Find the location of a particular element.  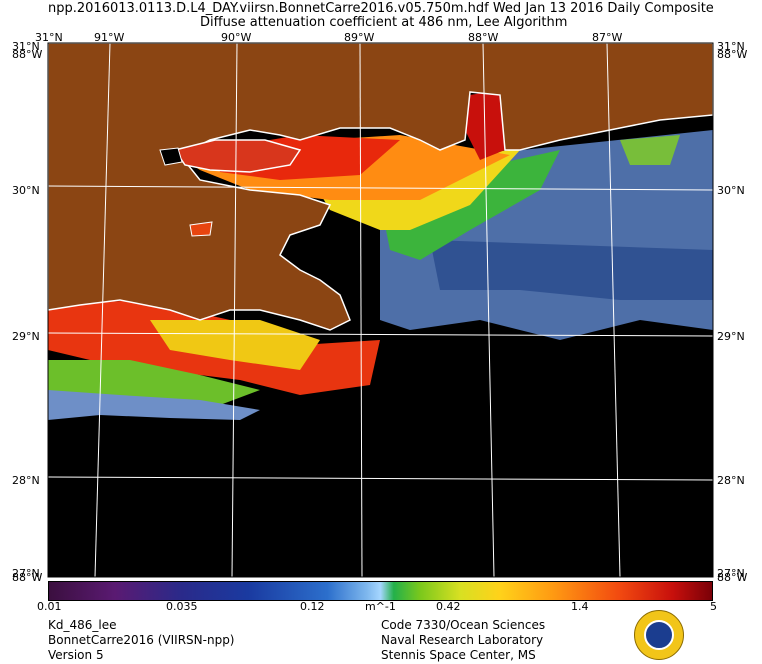

nrl-seal-logo is located at coordinates (659, 635).